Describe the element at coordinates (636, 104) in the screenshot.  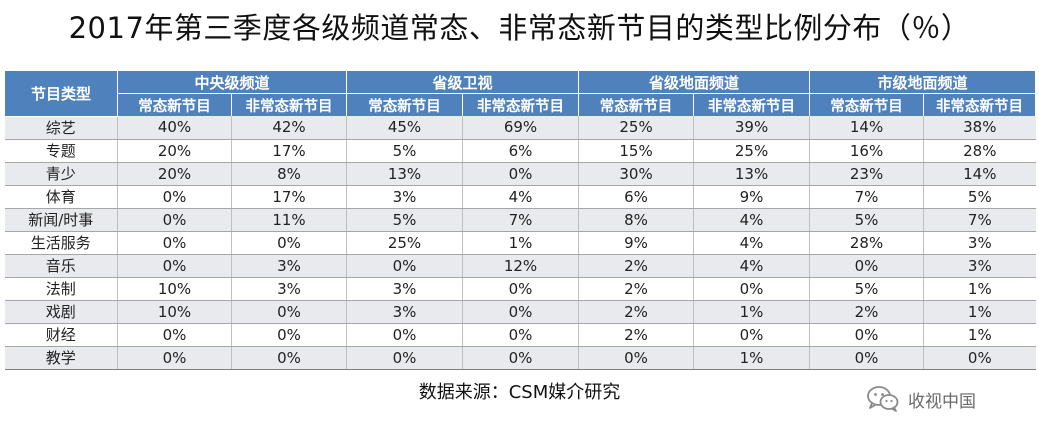
I see `sub-header: 常态新节目` at that location.